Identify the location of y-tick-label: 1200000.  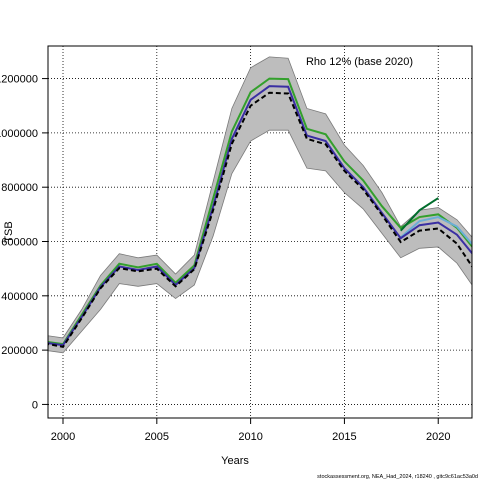
(19, 80).